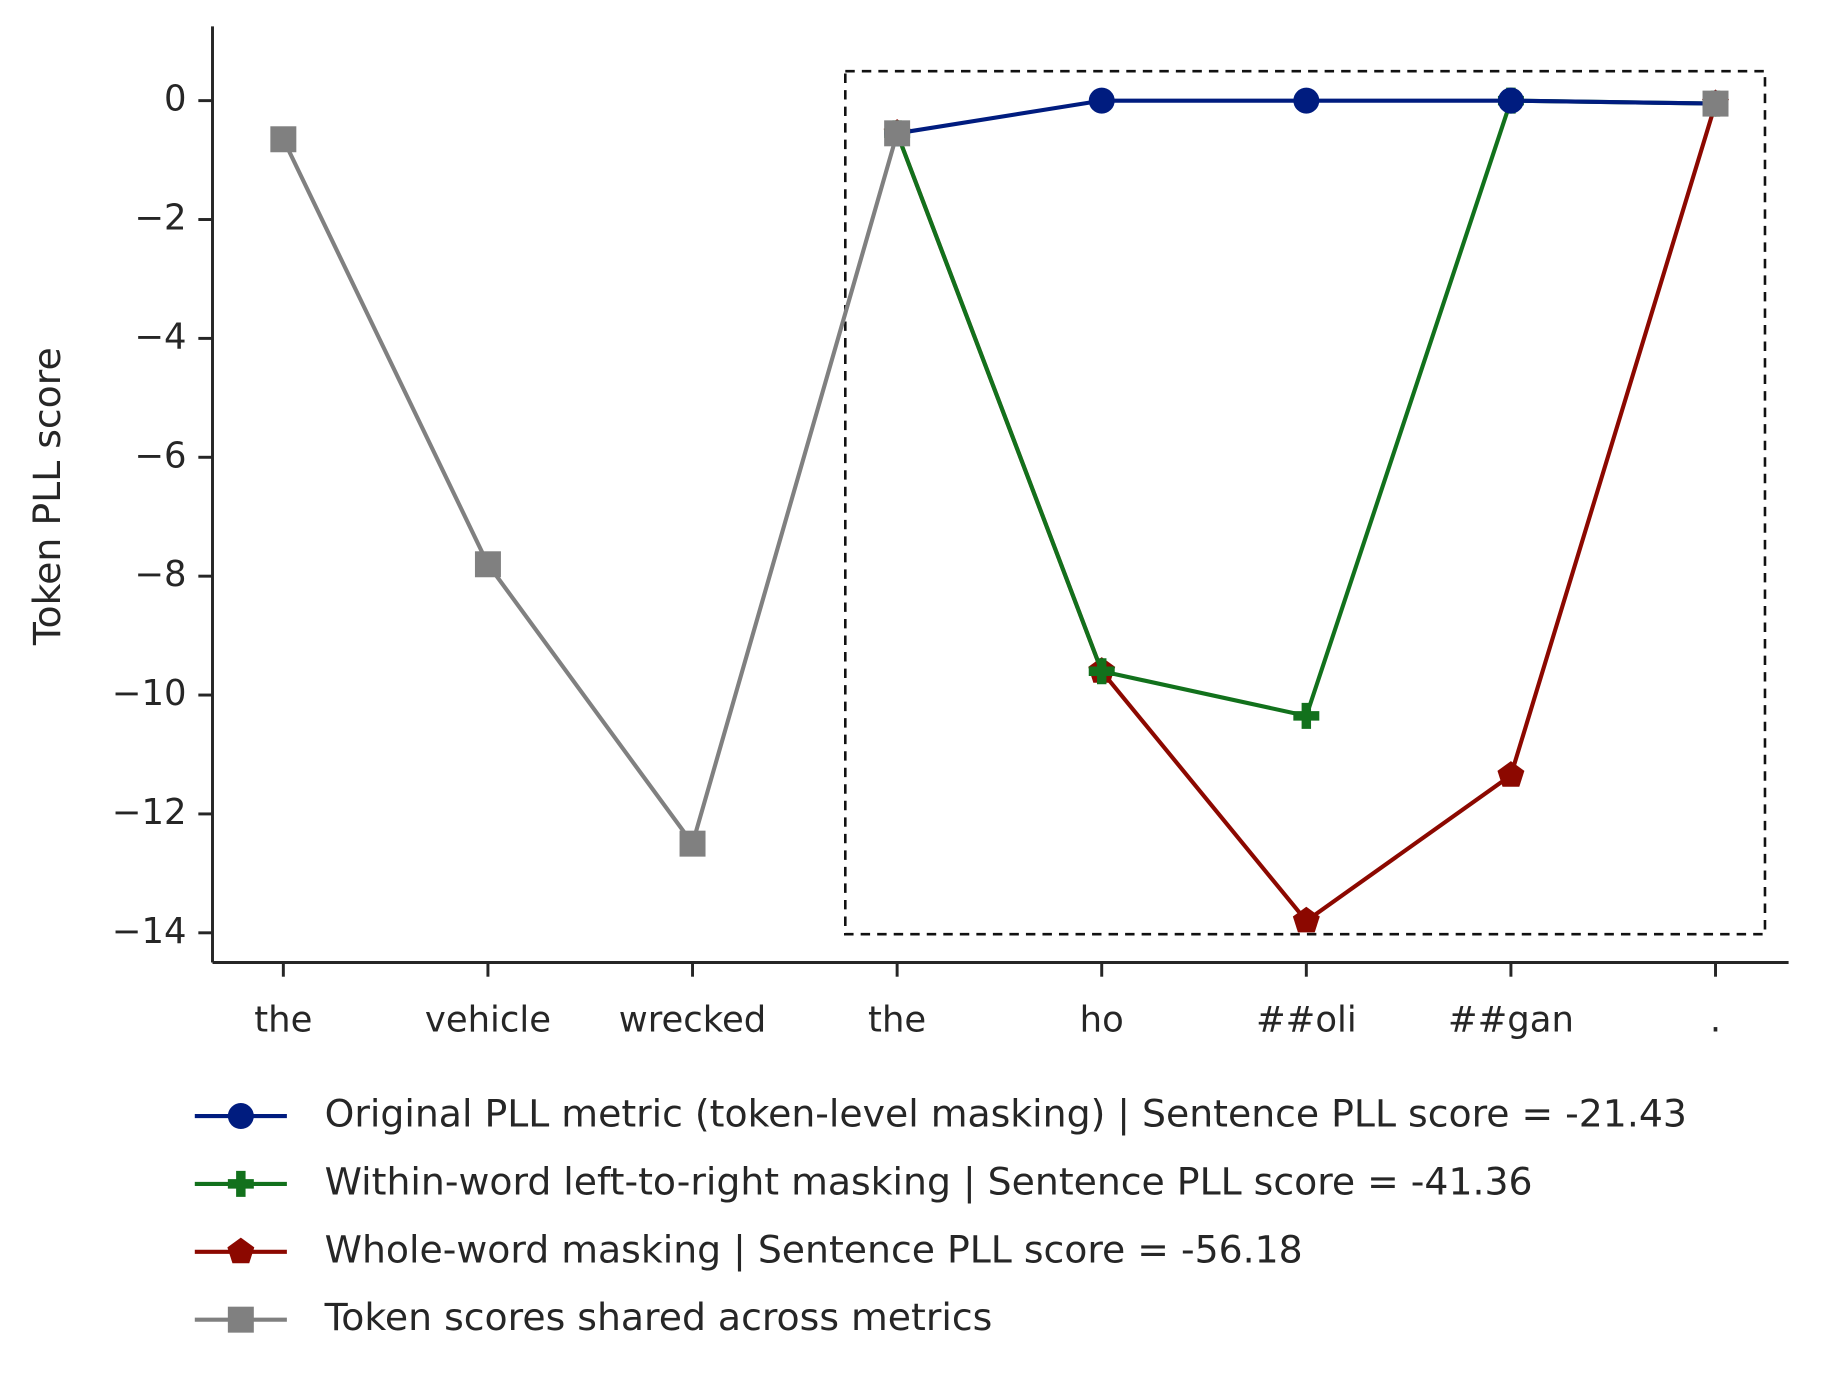 This screenshot has width=1837, height=1382. What do you see at coordinates (160, 336) in the screenshot?
I see `y-tick-label: −4` at bounding box center [160, 336].